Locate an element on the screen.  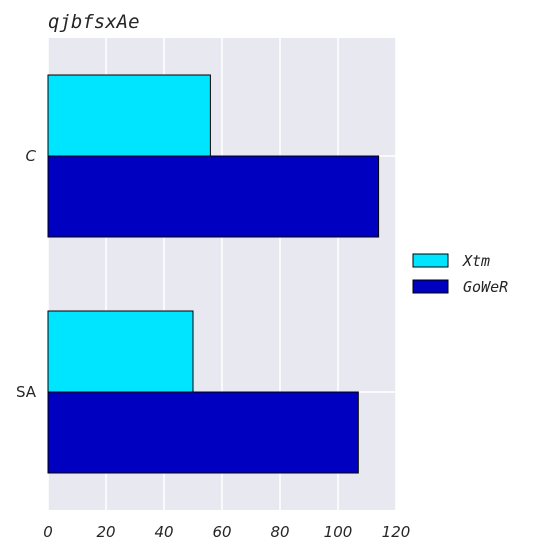
x-tick-label: 60 is located at coordinates (221, 532).